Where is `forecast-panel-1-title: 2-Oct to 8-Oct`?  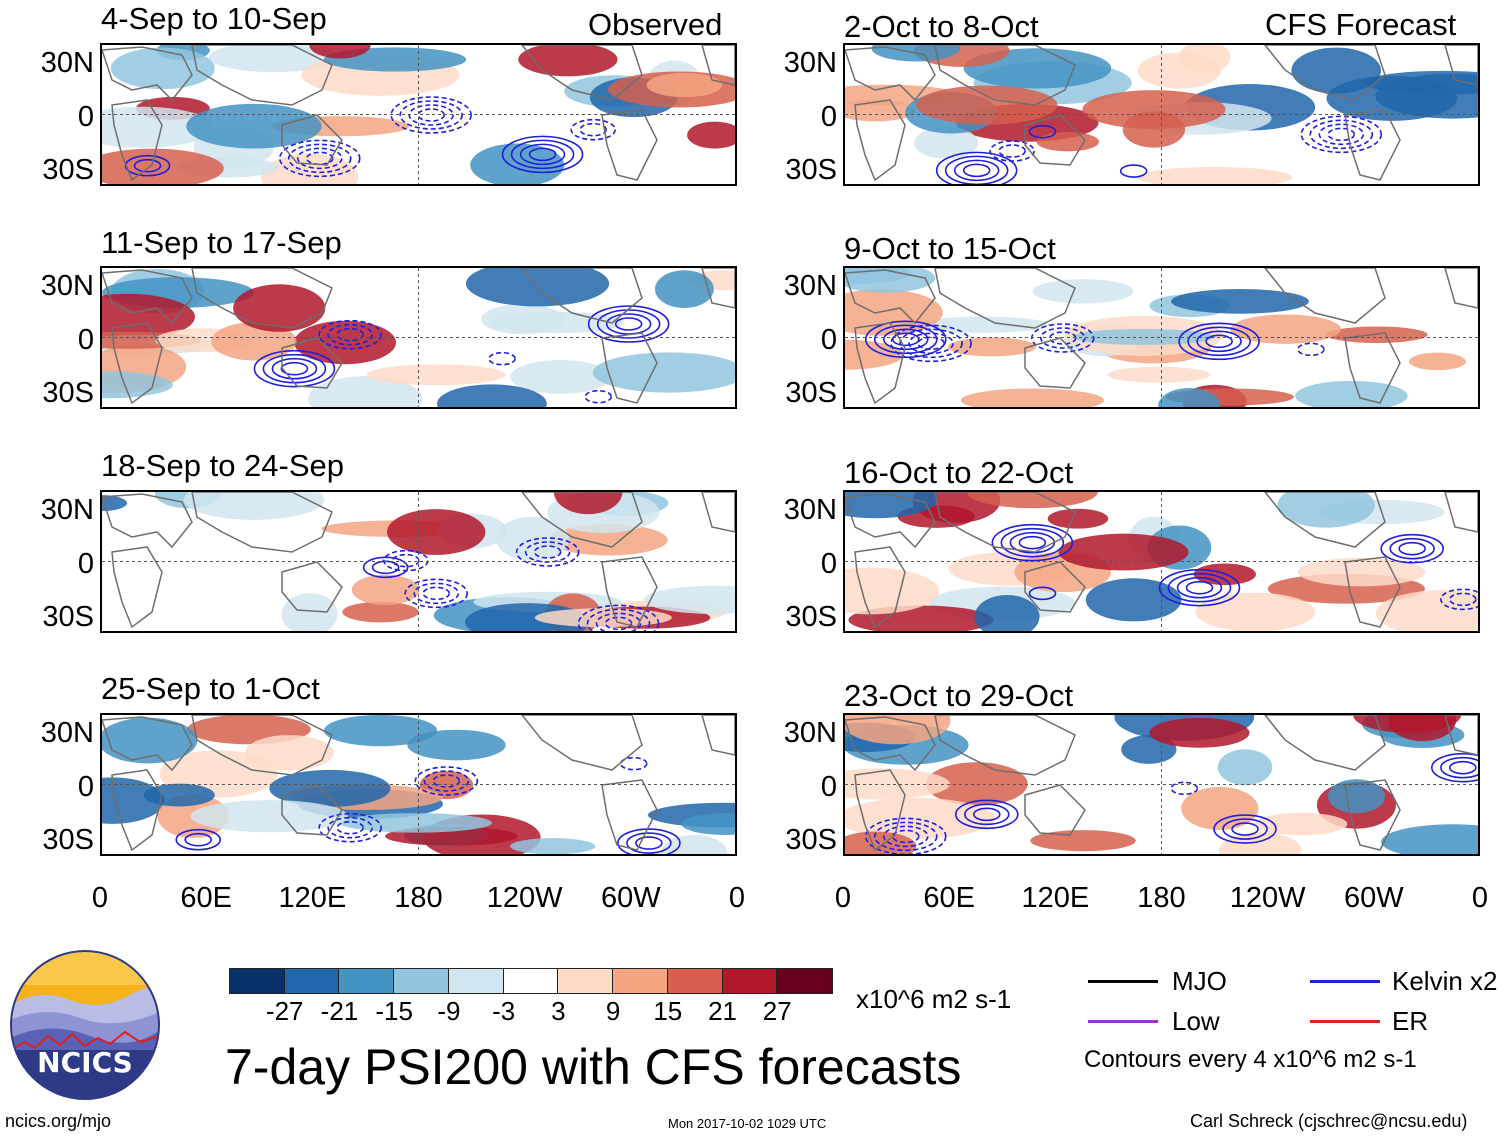 forecast-panel-1-title: 2-Oct to 8-Oct is located at coordinates (941, 26).